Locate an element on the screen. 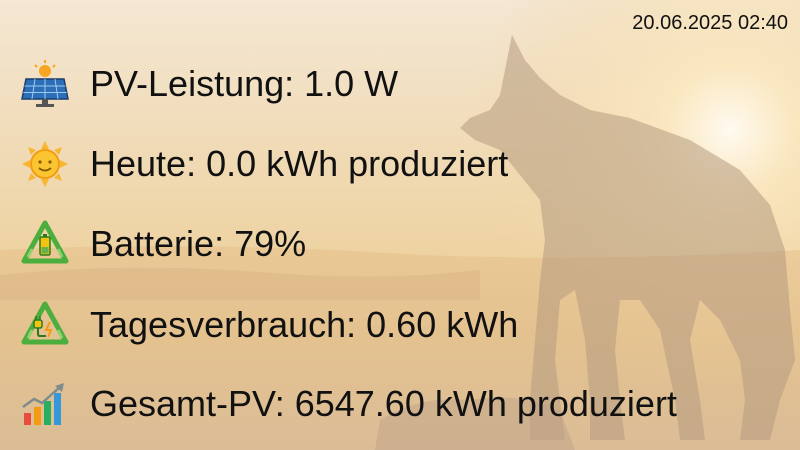 This screenshot has height=450, width=800. today-production-row: Heute: 0.0 kWh produziert is located at coordinates (264, 164).